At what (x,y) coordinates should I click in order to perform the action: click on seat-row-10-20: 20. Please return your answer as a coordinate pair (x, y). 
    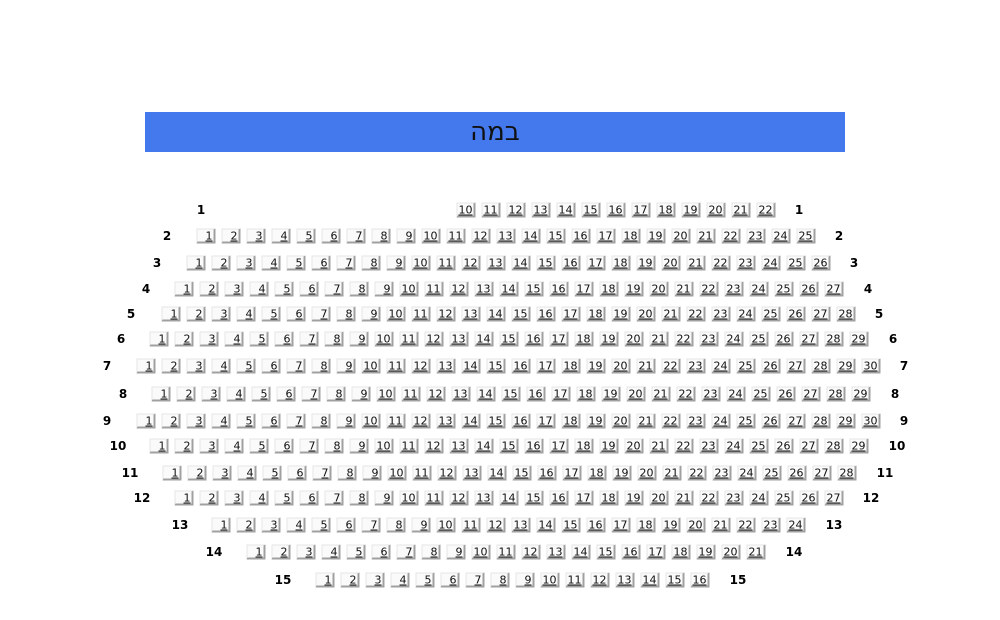
    Looking at the image, I should click on (634, 446).